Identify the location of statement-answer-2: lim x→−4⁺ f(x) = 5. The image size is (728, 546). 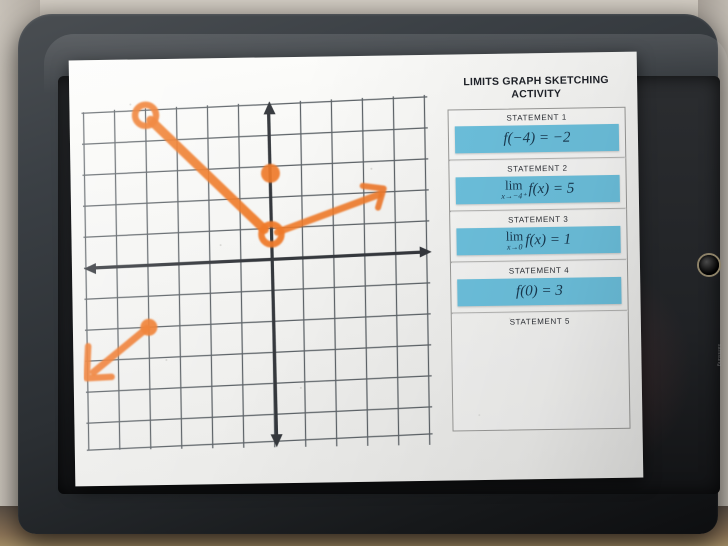
(537, 189).